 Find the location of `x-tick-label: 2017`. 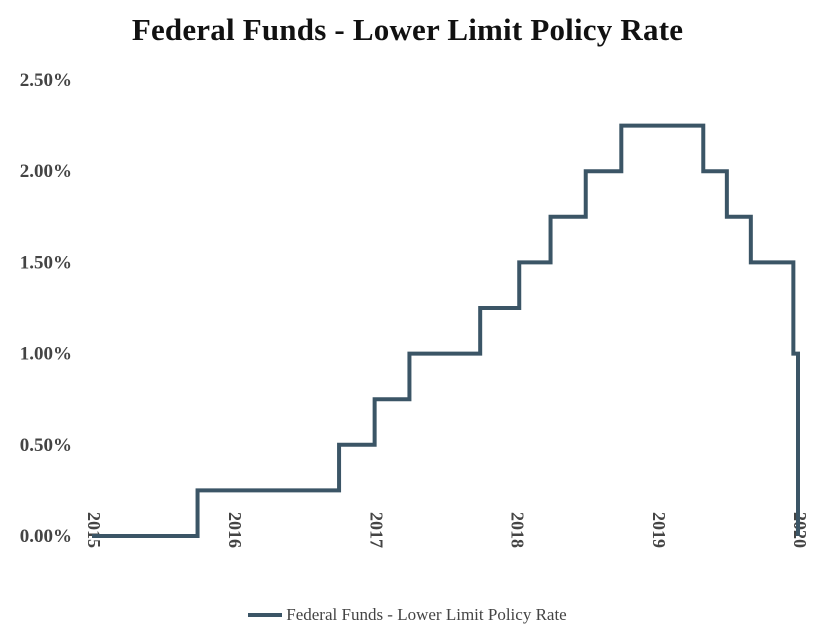

x-tick-label: 2017 is located at coordinates (377, 530).